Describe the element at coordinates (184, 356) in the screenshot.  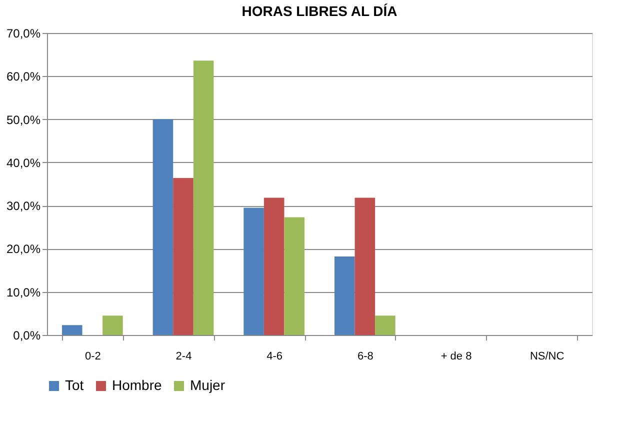
I see `x-tick-label: 2-4` at that location.